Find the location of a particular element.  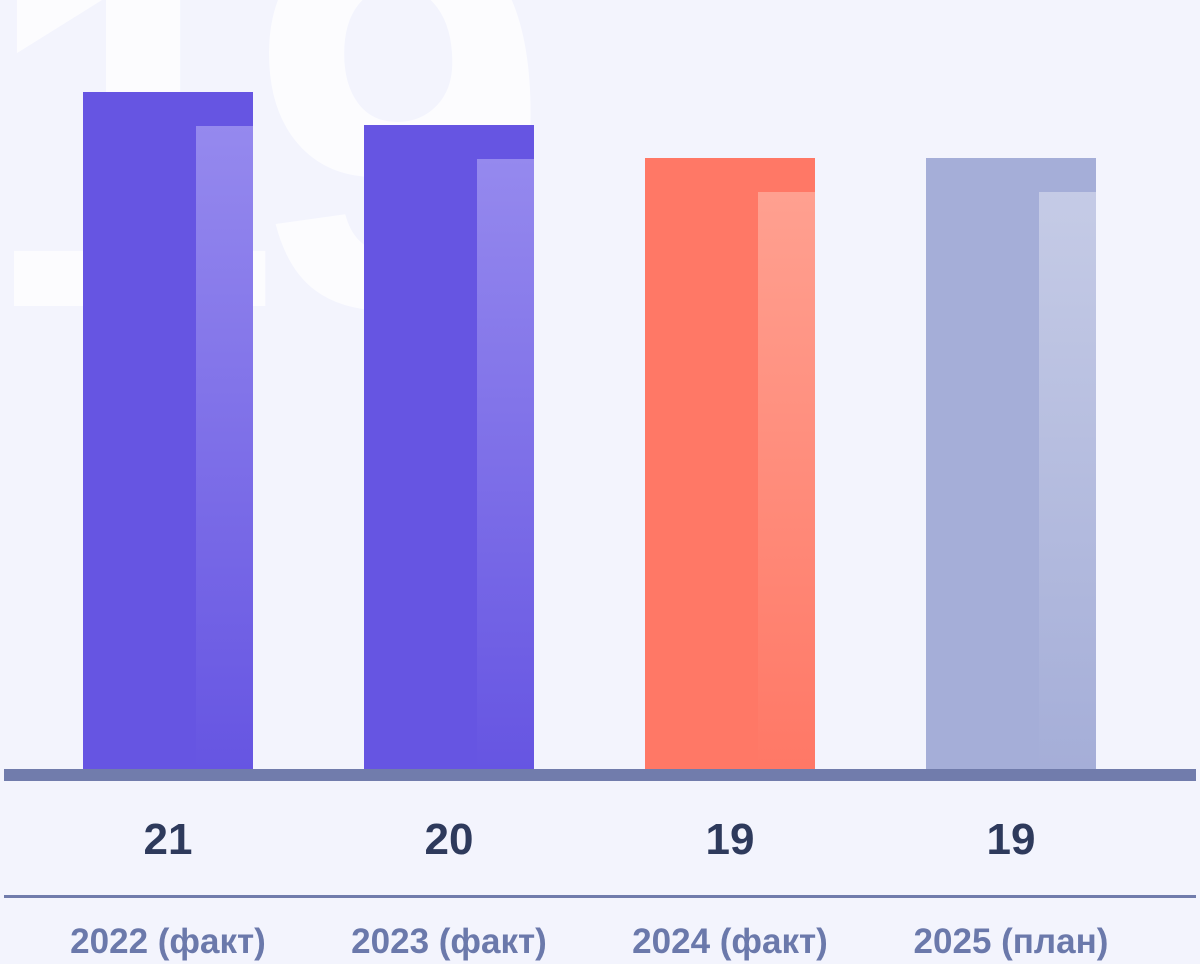

x-axis-line is located at coordinates (600, 775).